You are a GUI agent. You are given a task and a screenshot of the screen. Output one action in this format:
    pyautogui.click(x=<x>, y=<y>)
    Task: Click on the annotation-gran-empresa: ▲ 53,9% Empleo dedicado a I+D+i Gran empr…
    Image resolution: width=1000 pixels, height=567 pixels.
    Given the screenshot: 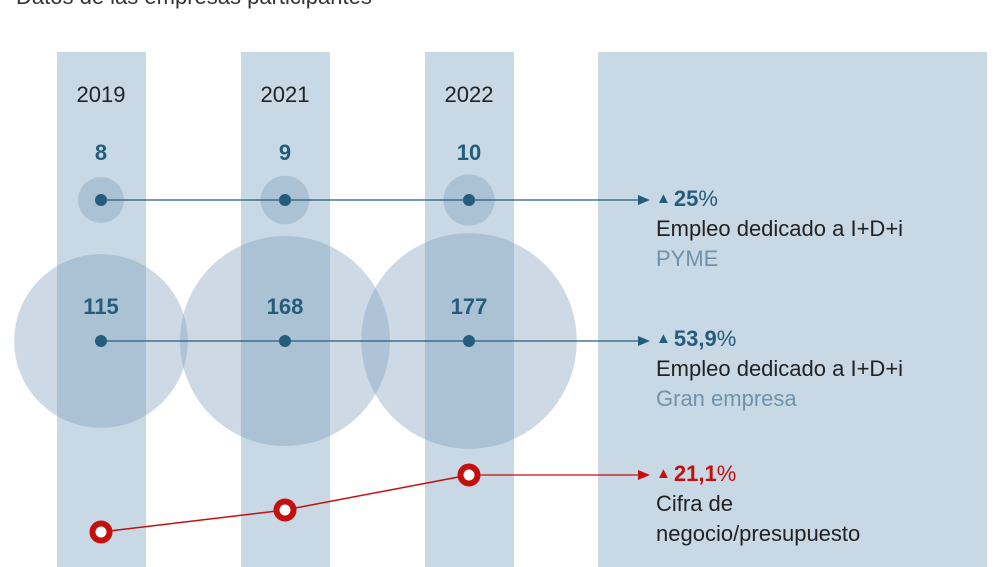 What is the action you would take?
    pyautogui.click(x=779, y=369)
    